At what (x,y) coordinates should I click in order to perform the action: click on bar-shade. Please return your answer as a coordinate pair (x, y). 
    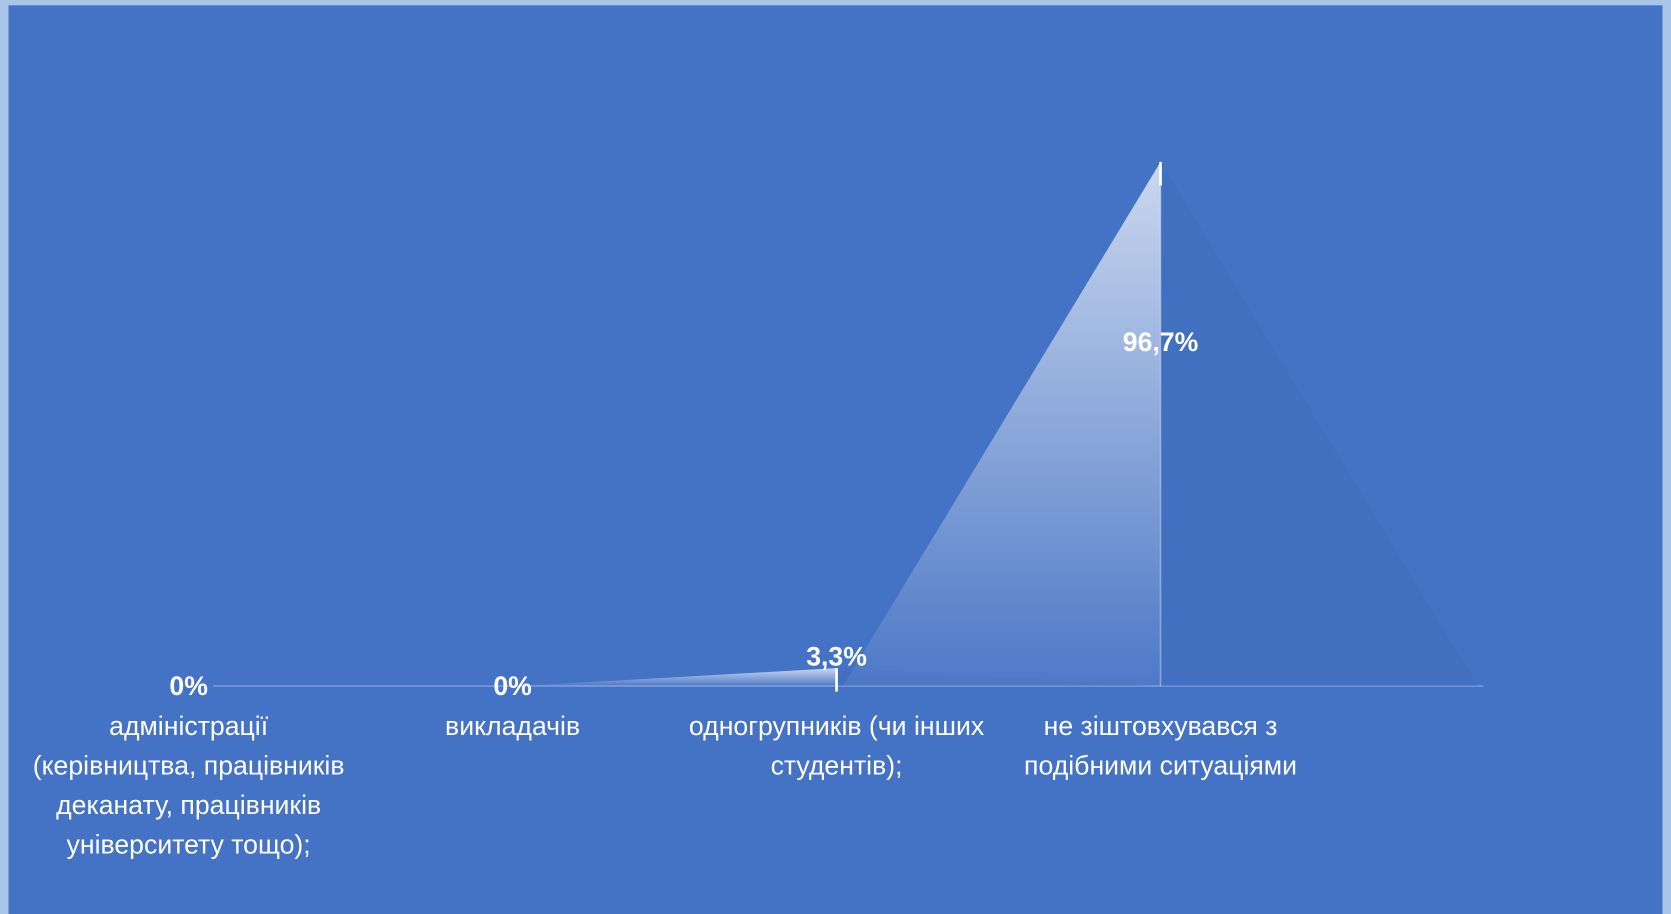
    Looking at the image, I should click on (1319, 424).